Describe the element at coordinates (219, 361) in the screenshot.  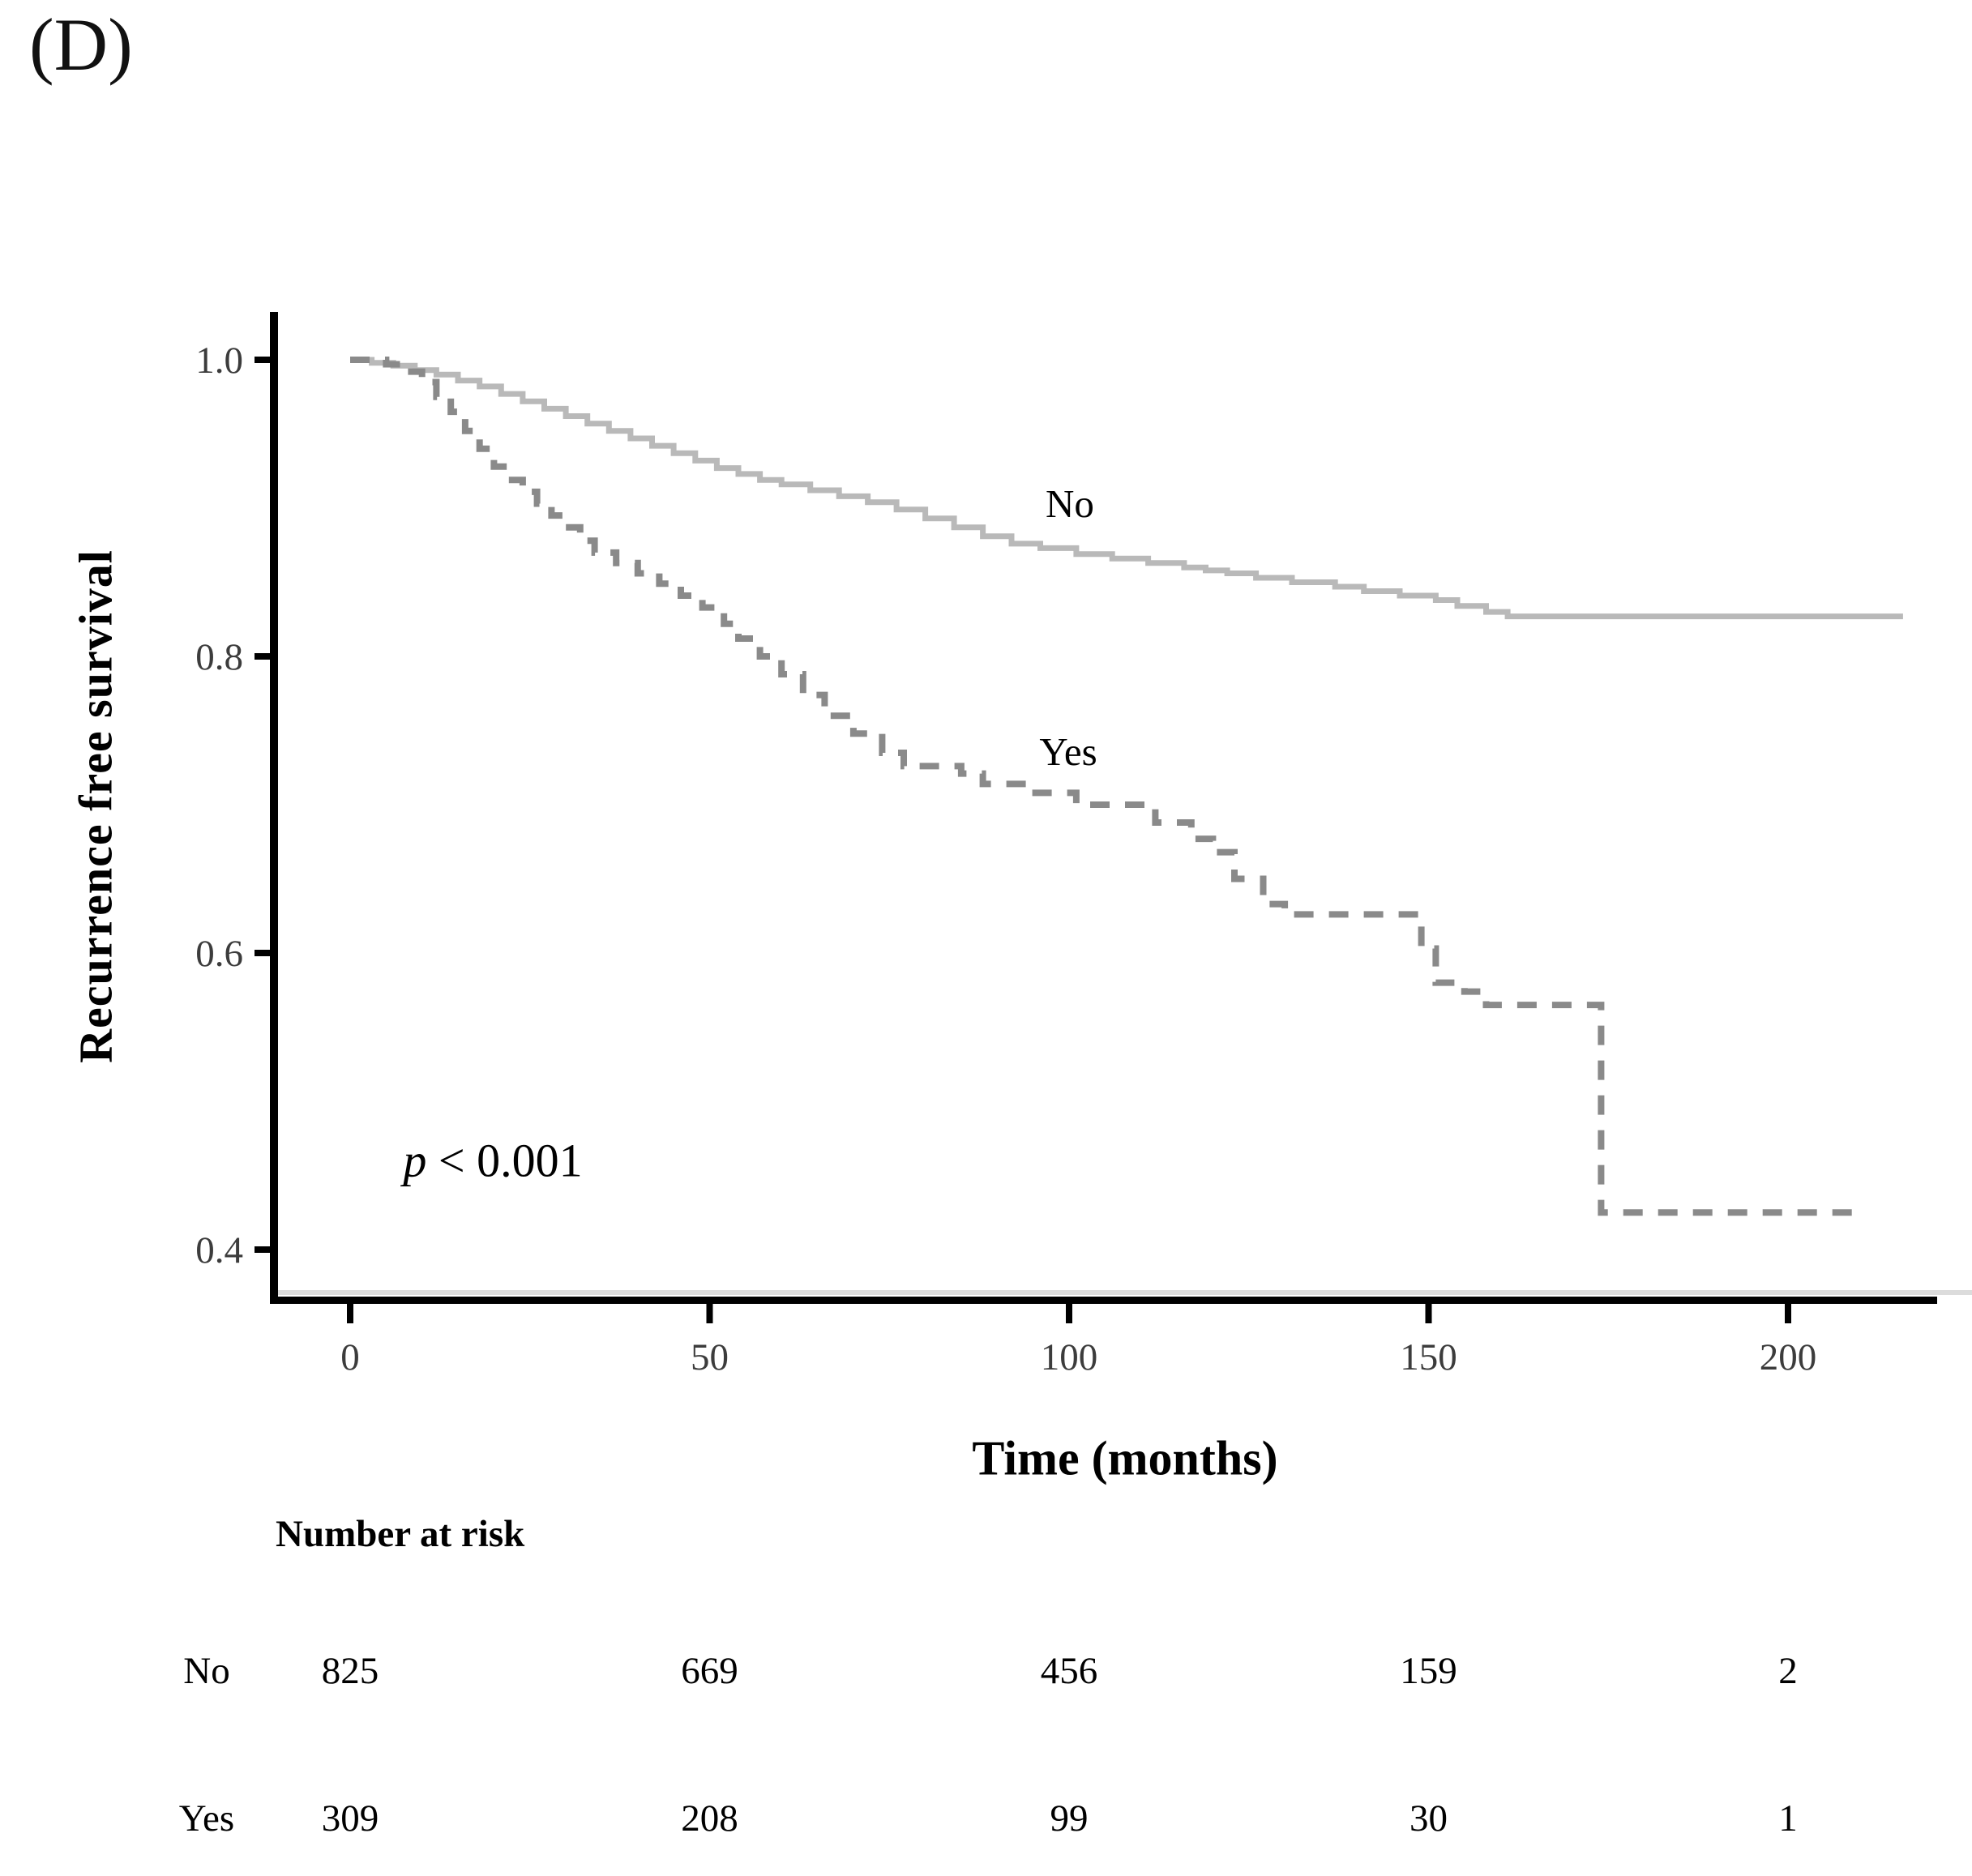
I see `y-tick-label: 1.0` at that location.